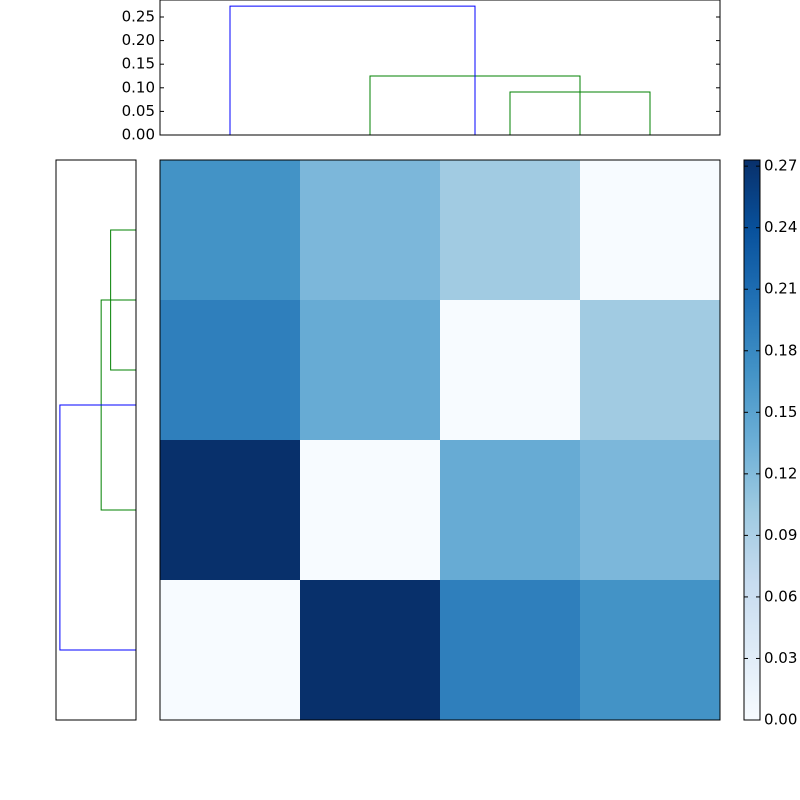  What do you see at coordinates (780, 596) in the screenshot?
I see `colorbar-tick-label: 0.06` at bounding box center [780, 596].